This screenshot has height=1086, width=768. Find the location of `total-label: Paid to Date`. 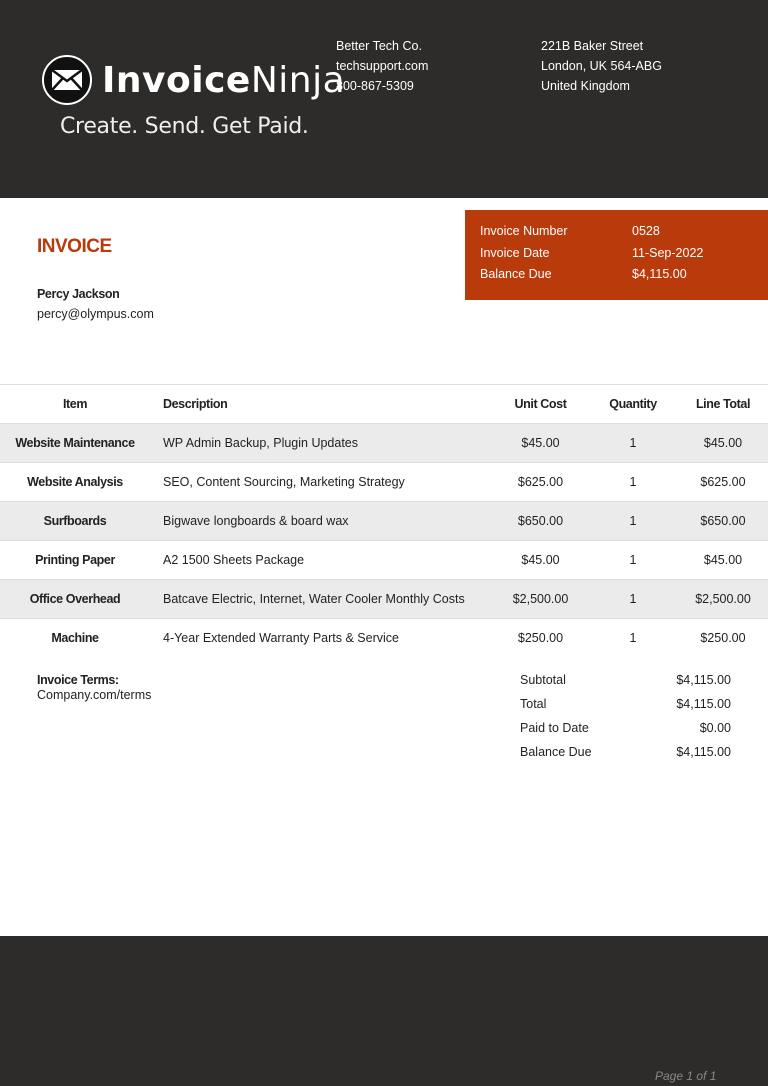

total-label: Paid to Date is located at coordinates (554, 728).